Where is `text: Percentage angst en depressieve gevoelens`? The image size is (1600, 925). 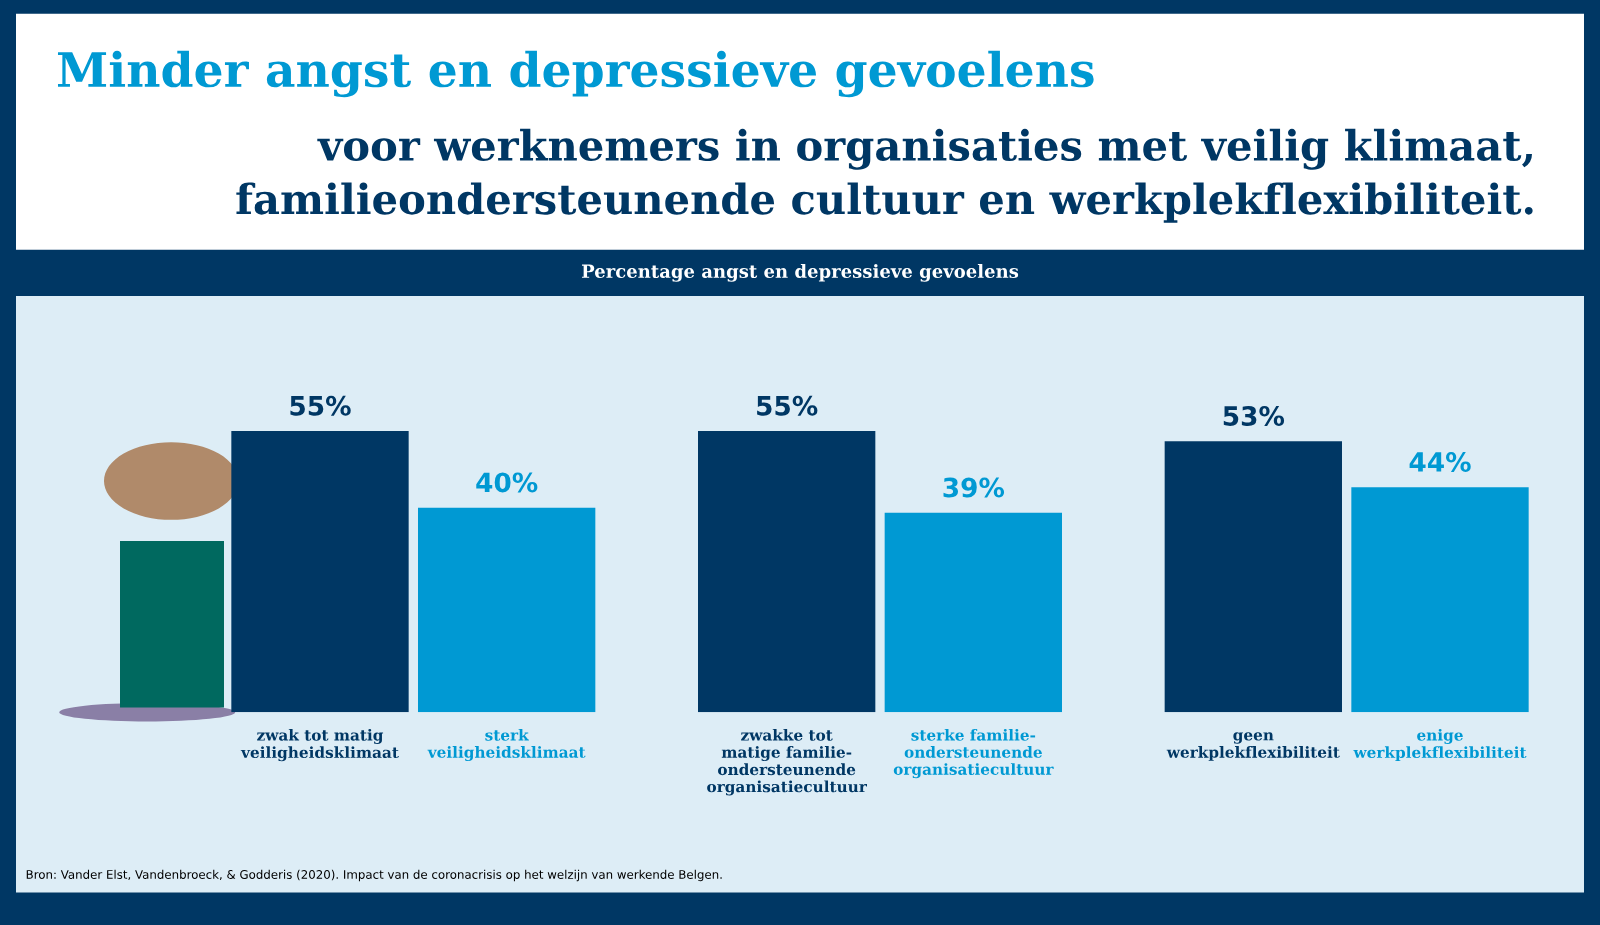
text: Percentage angst en depressieve gevoelens is located at coordinates (800, 273).